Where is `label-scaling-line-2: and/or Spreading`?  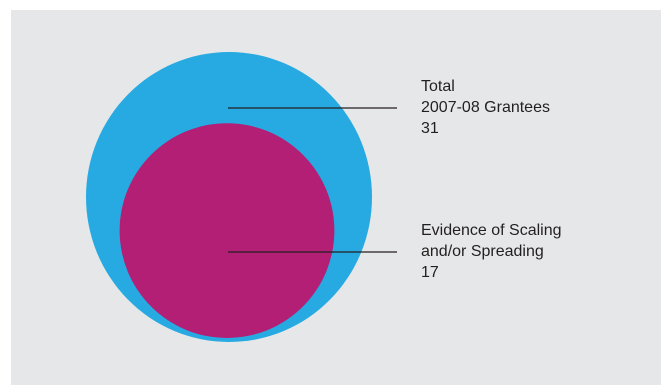
label-scaling-line-2: and/or Spreading is located at coordinates (482, 251).